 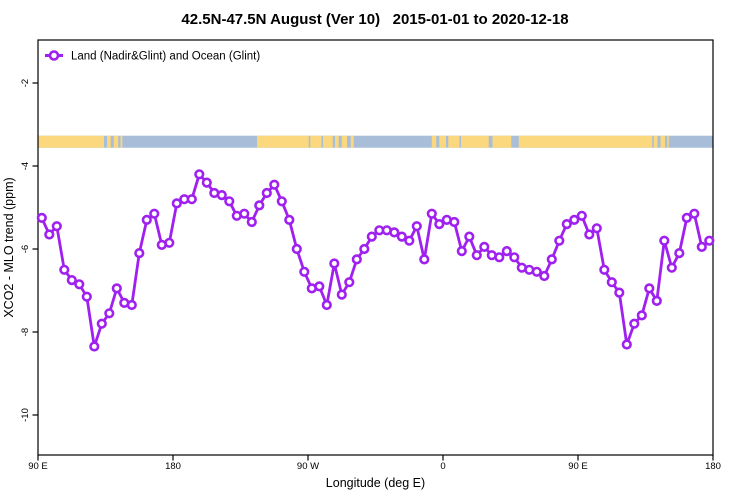 What do you see at coordinates (25, 249) in the screenshot?
I see `y-tick-label: -6` at bounding box center [25, 249].